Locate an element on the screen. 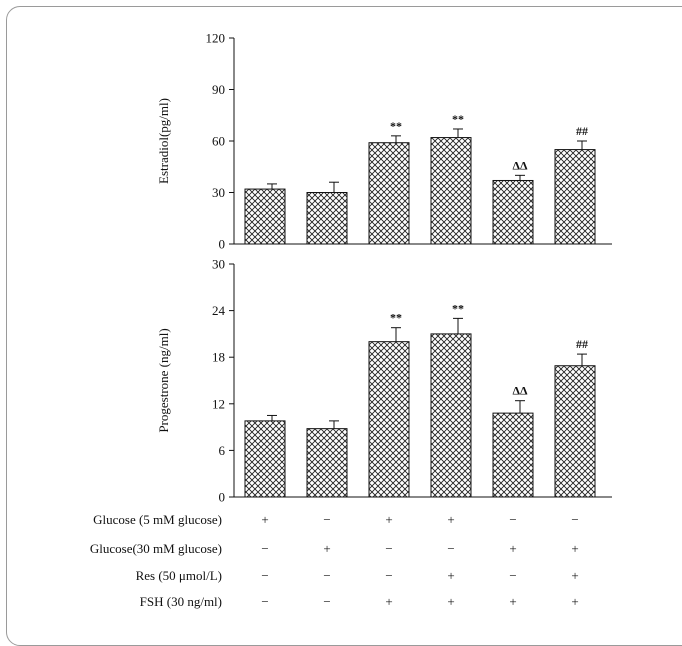  condition-row: Res (50 μmol/L) − − − + − + is located at coordinates (357, 575).